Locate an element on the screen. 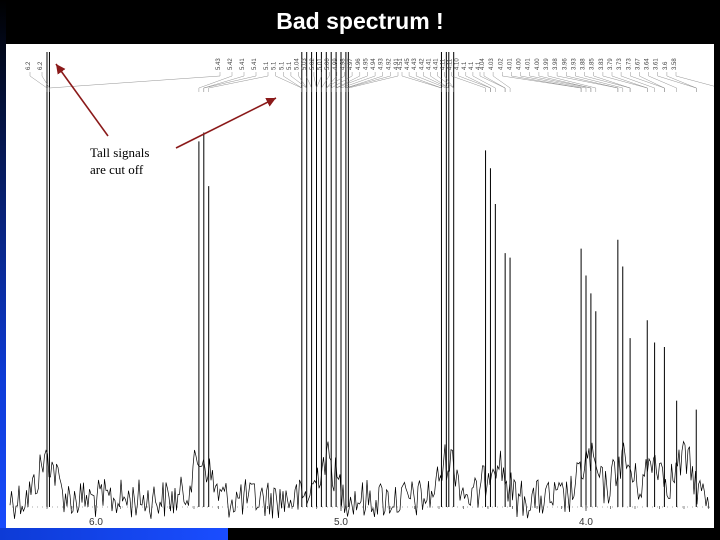 The height and width of the screenshot is (540, 720). peak-label: 4.97 is located at coordinates (351, 64).